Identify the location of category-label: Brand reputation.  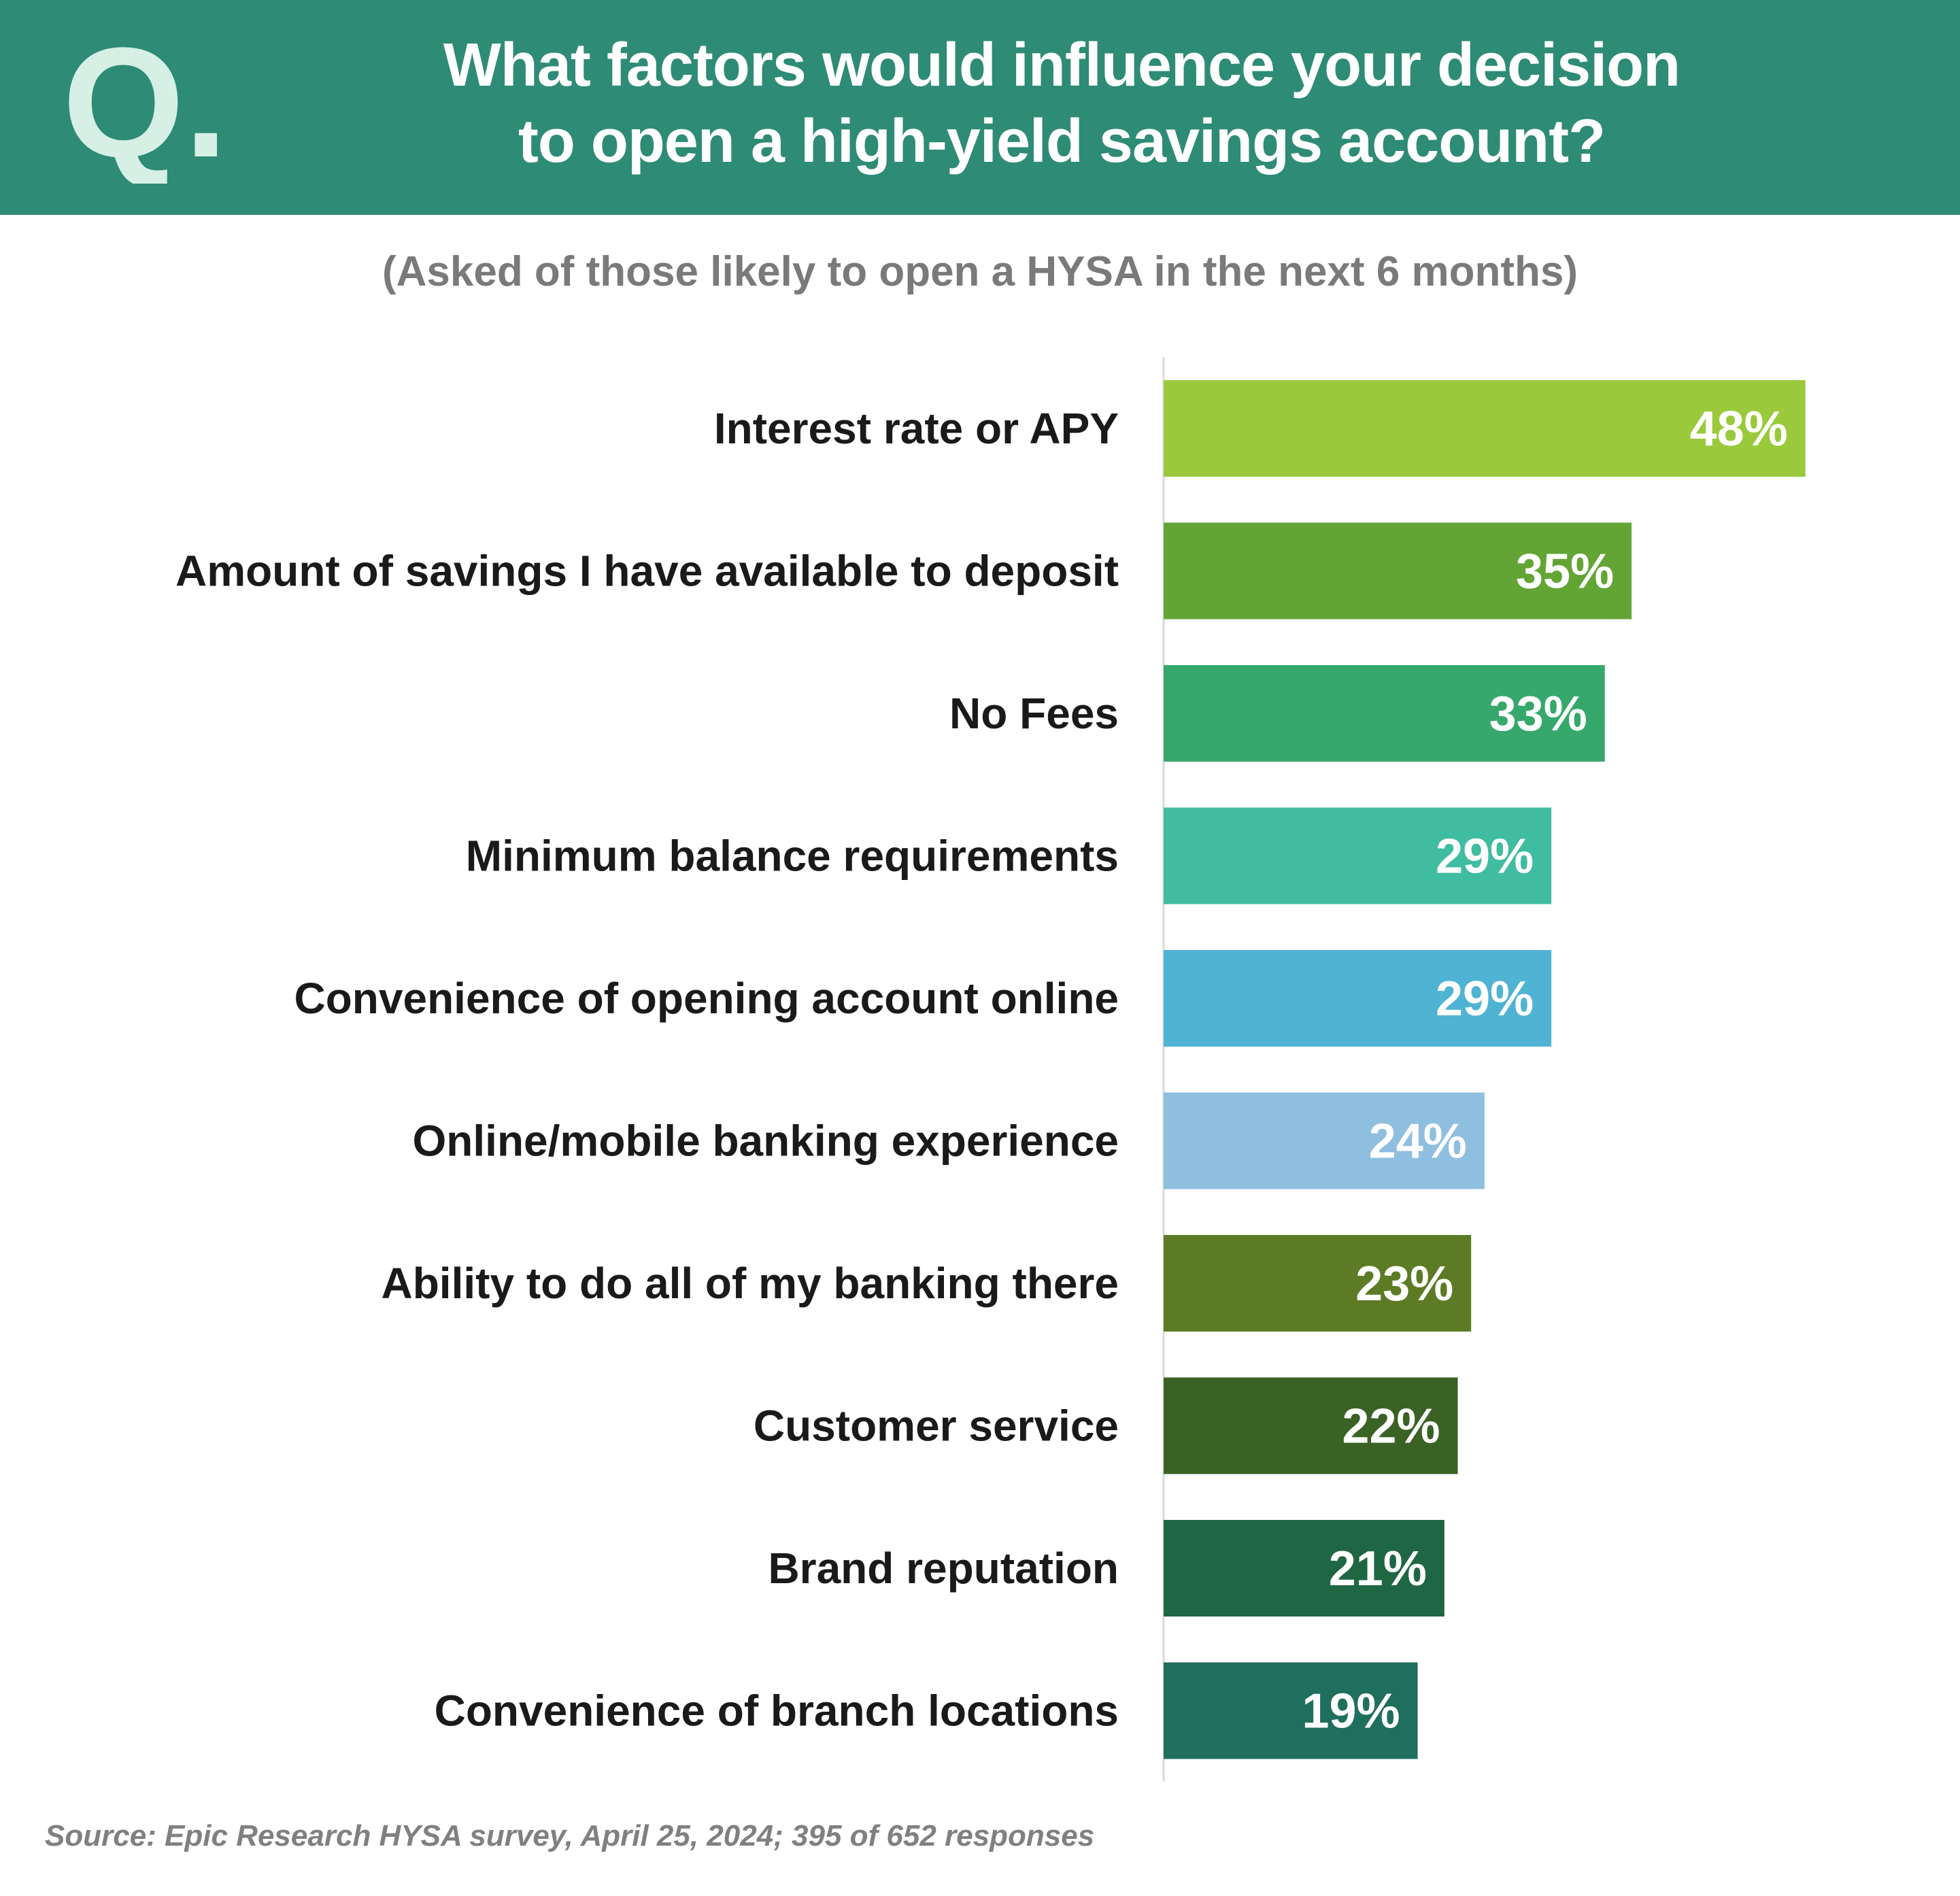
(943, 1568).